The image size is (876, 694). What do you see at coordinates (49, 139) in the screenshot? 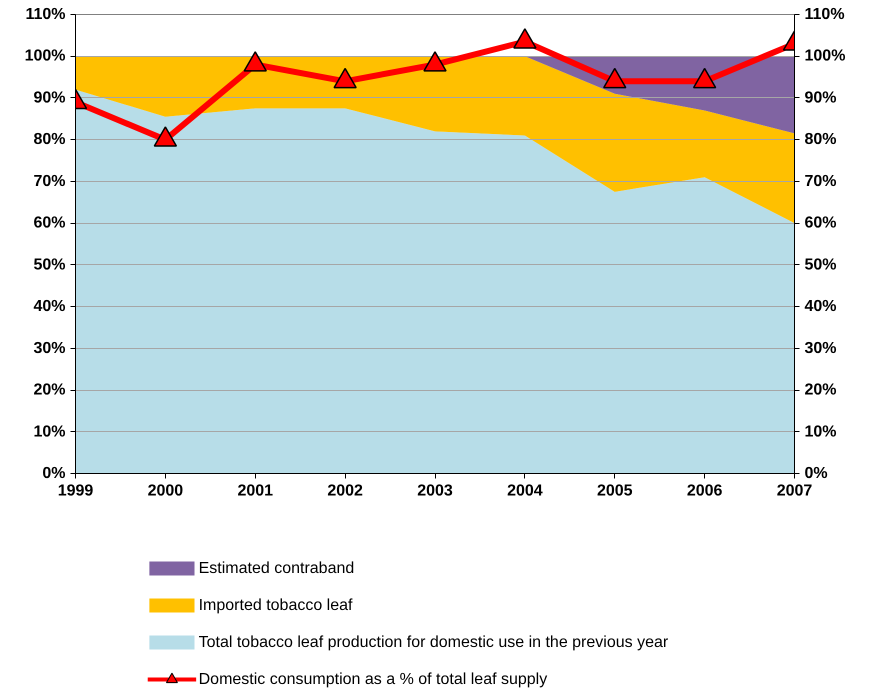
I see `y-tick-label: 80%` at bounding box center [49, 139].